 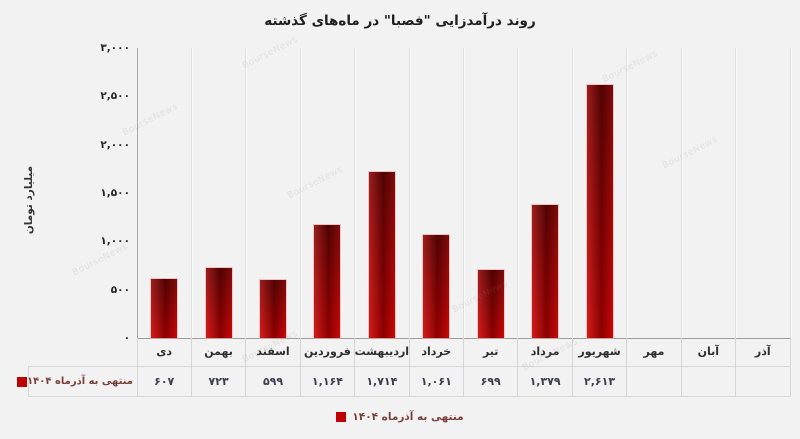 I want to click on y-axis-line, so click(x=137, y=193).